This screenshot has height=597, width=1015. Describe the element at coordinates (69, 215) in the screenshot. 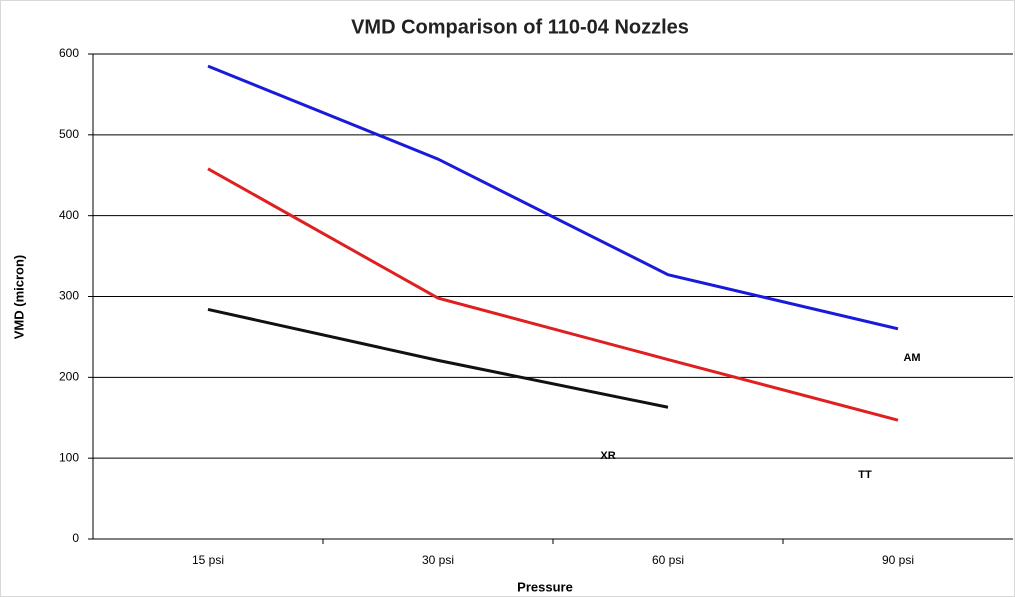

I see `y-tick-label: 400` at that location.